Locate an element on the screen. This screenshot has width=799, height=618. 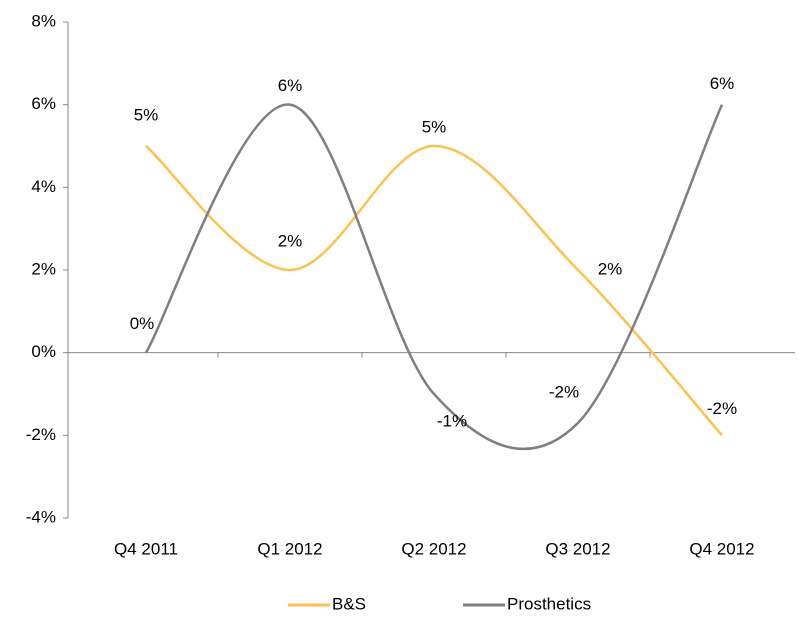
y-tick-label: -4% is located at coordinates (41, 516).